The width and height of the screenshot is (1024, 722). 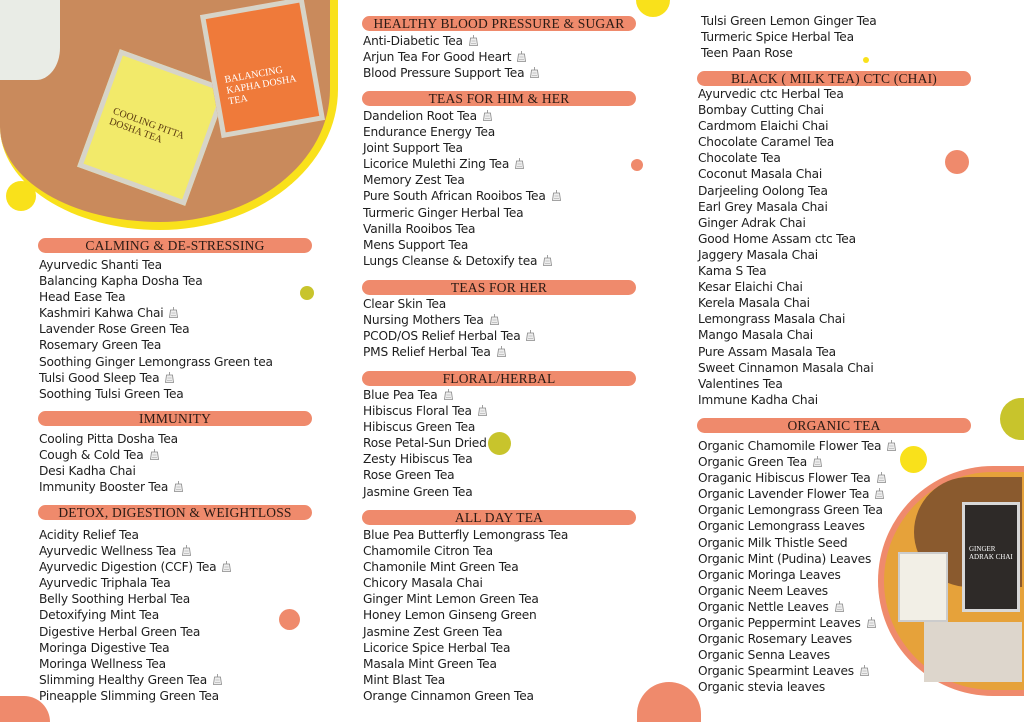 I want to click on tea-name: Cardmom Elaichi Chai, so click(x=763, y=126).